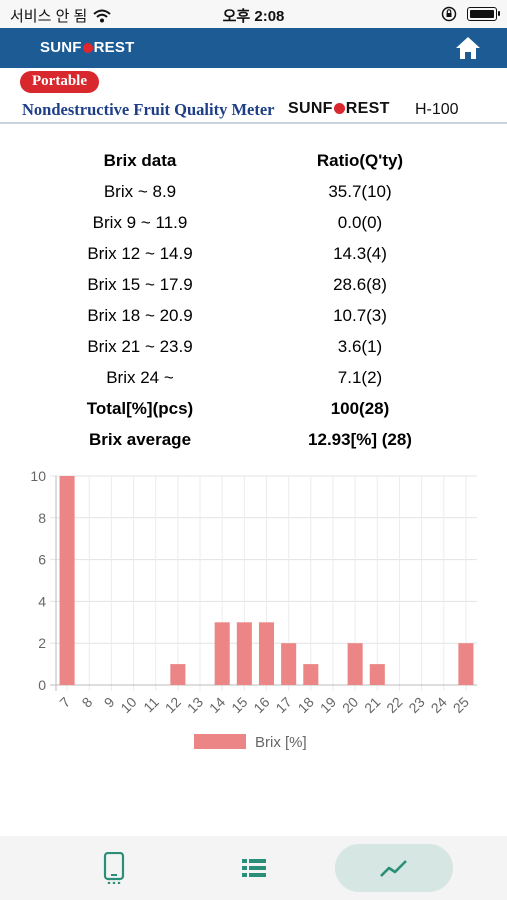 Image resolution: width=507 pixels, height=900 pixels. Describe the element at coordinates (394, 705) in the screenshot. I see `x-tick-label: 22` at that location.